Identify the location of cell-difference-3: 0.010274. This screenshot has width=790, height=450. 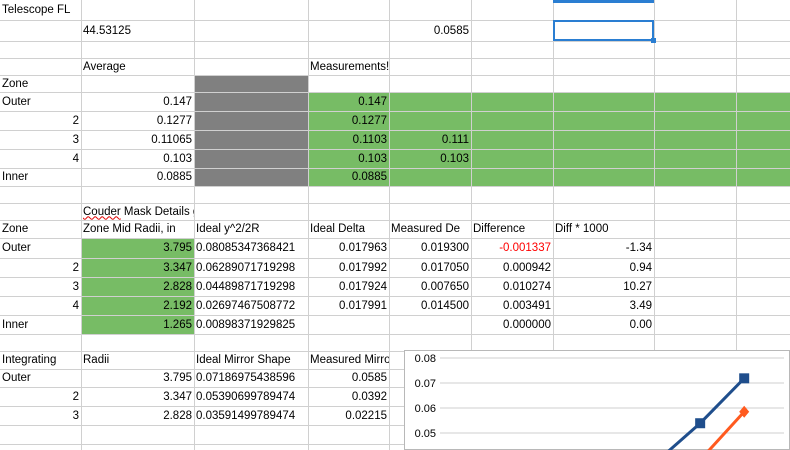
(527, 286).